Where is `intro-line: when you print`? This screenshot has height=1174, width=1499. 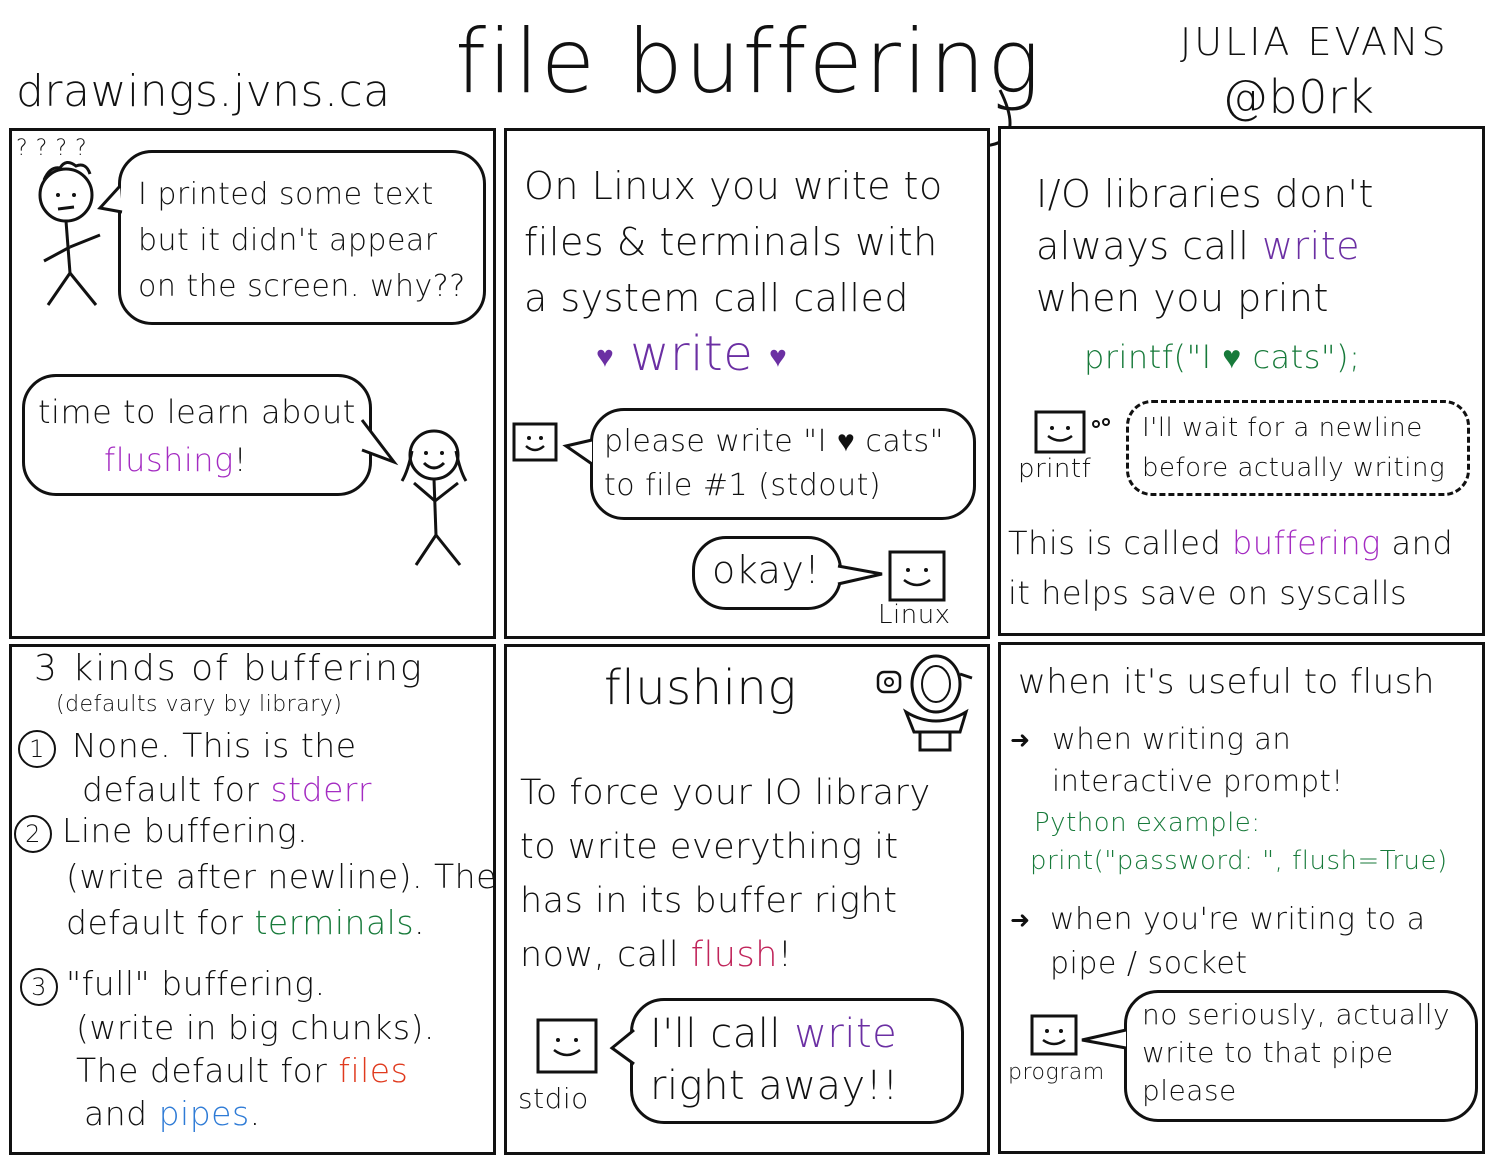
intro-line: when you print is located at coordinates (1182, 298).